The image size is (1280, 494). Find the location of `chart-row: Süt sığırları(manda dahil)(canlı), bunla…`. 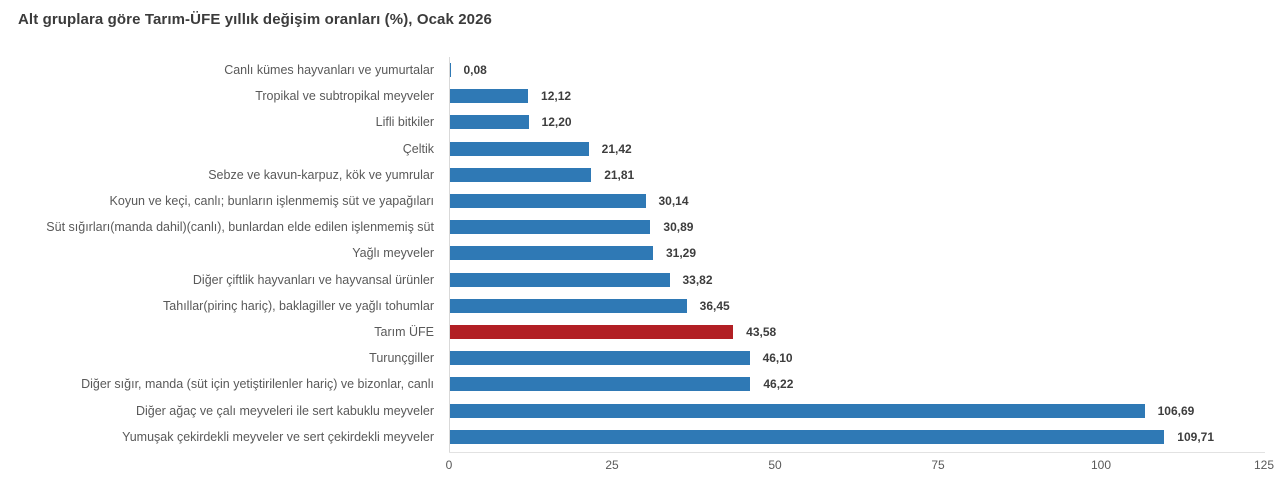

chart-row: Süt sığırları(manda dahil)(canlı), bunla… is located at coordinates (640, 227).